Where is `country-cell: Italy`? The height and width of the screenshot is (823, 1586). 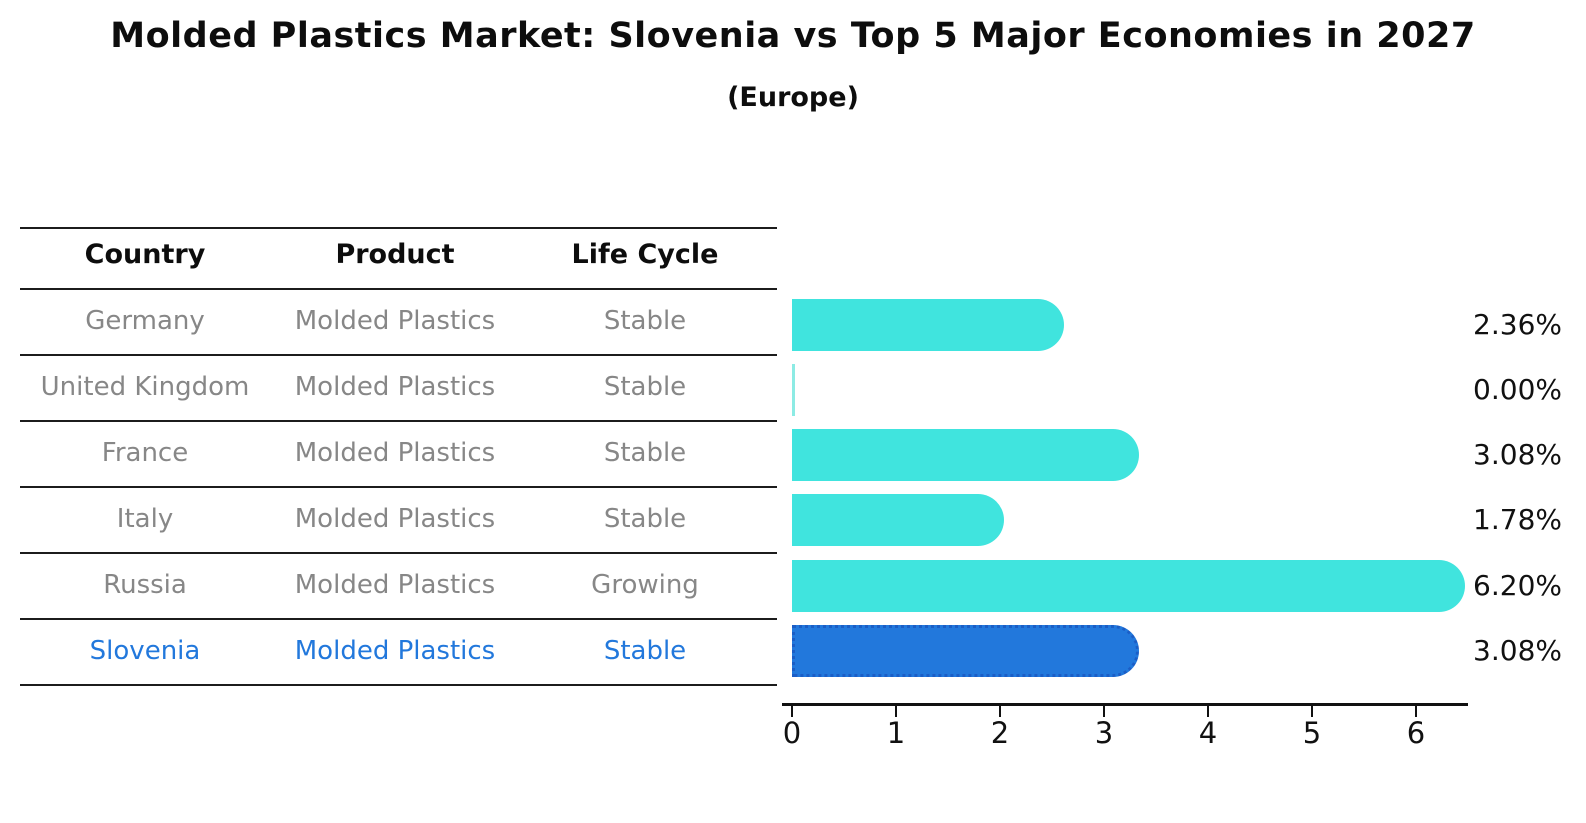 country-cell: Italy is located at coordinates (145, 519).